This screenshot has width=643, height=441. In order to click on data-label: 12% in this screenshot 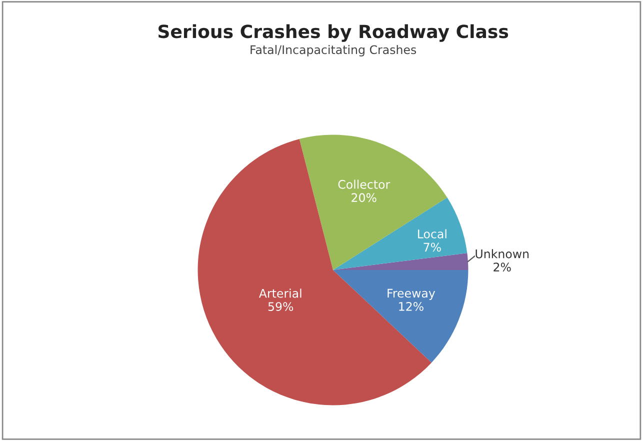, I will do `click(411, 306)`.